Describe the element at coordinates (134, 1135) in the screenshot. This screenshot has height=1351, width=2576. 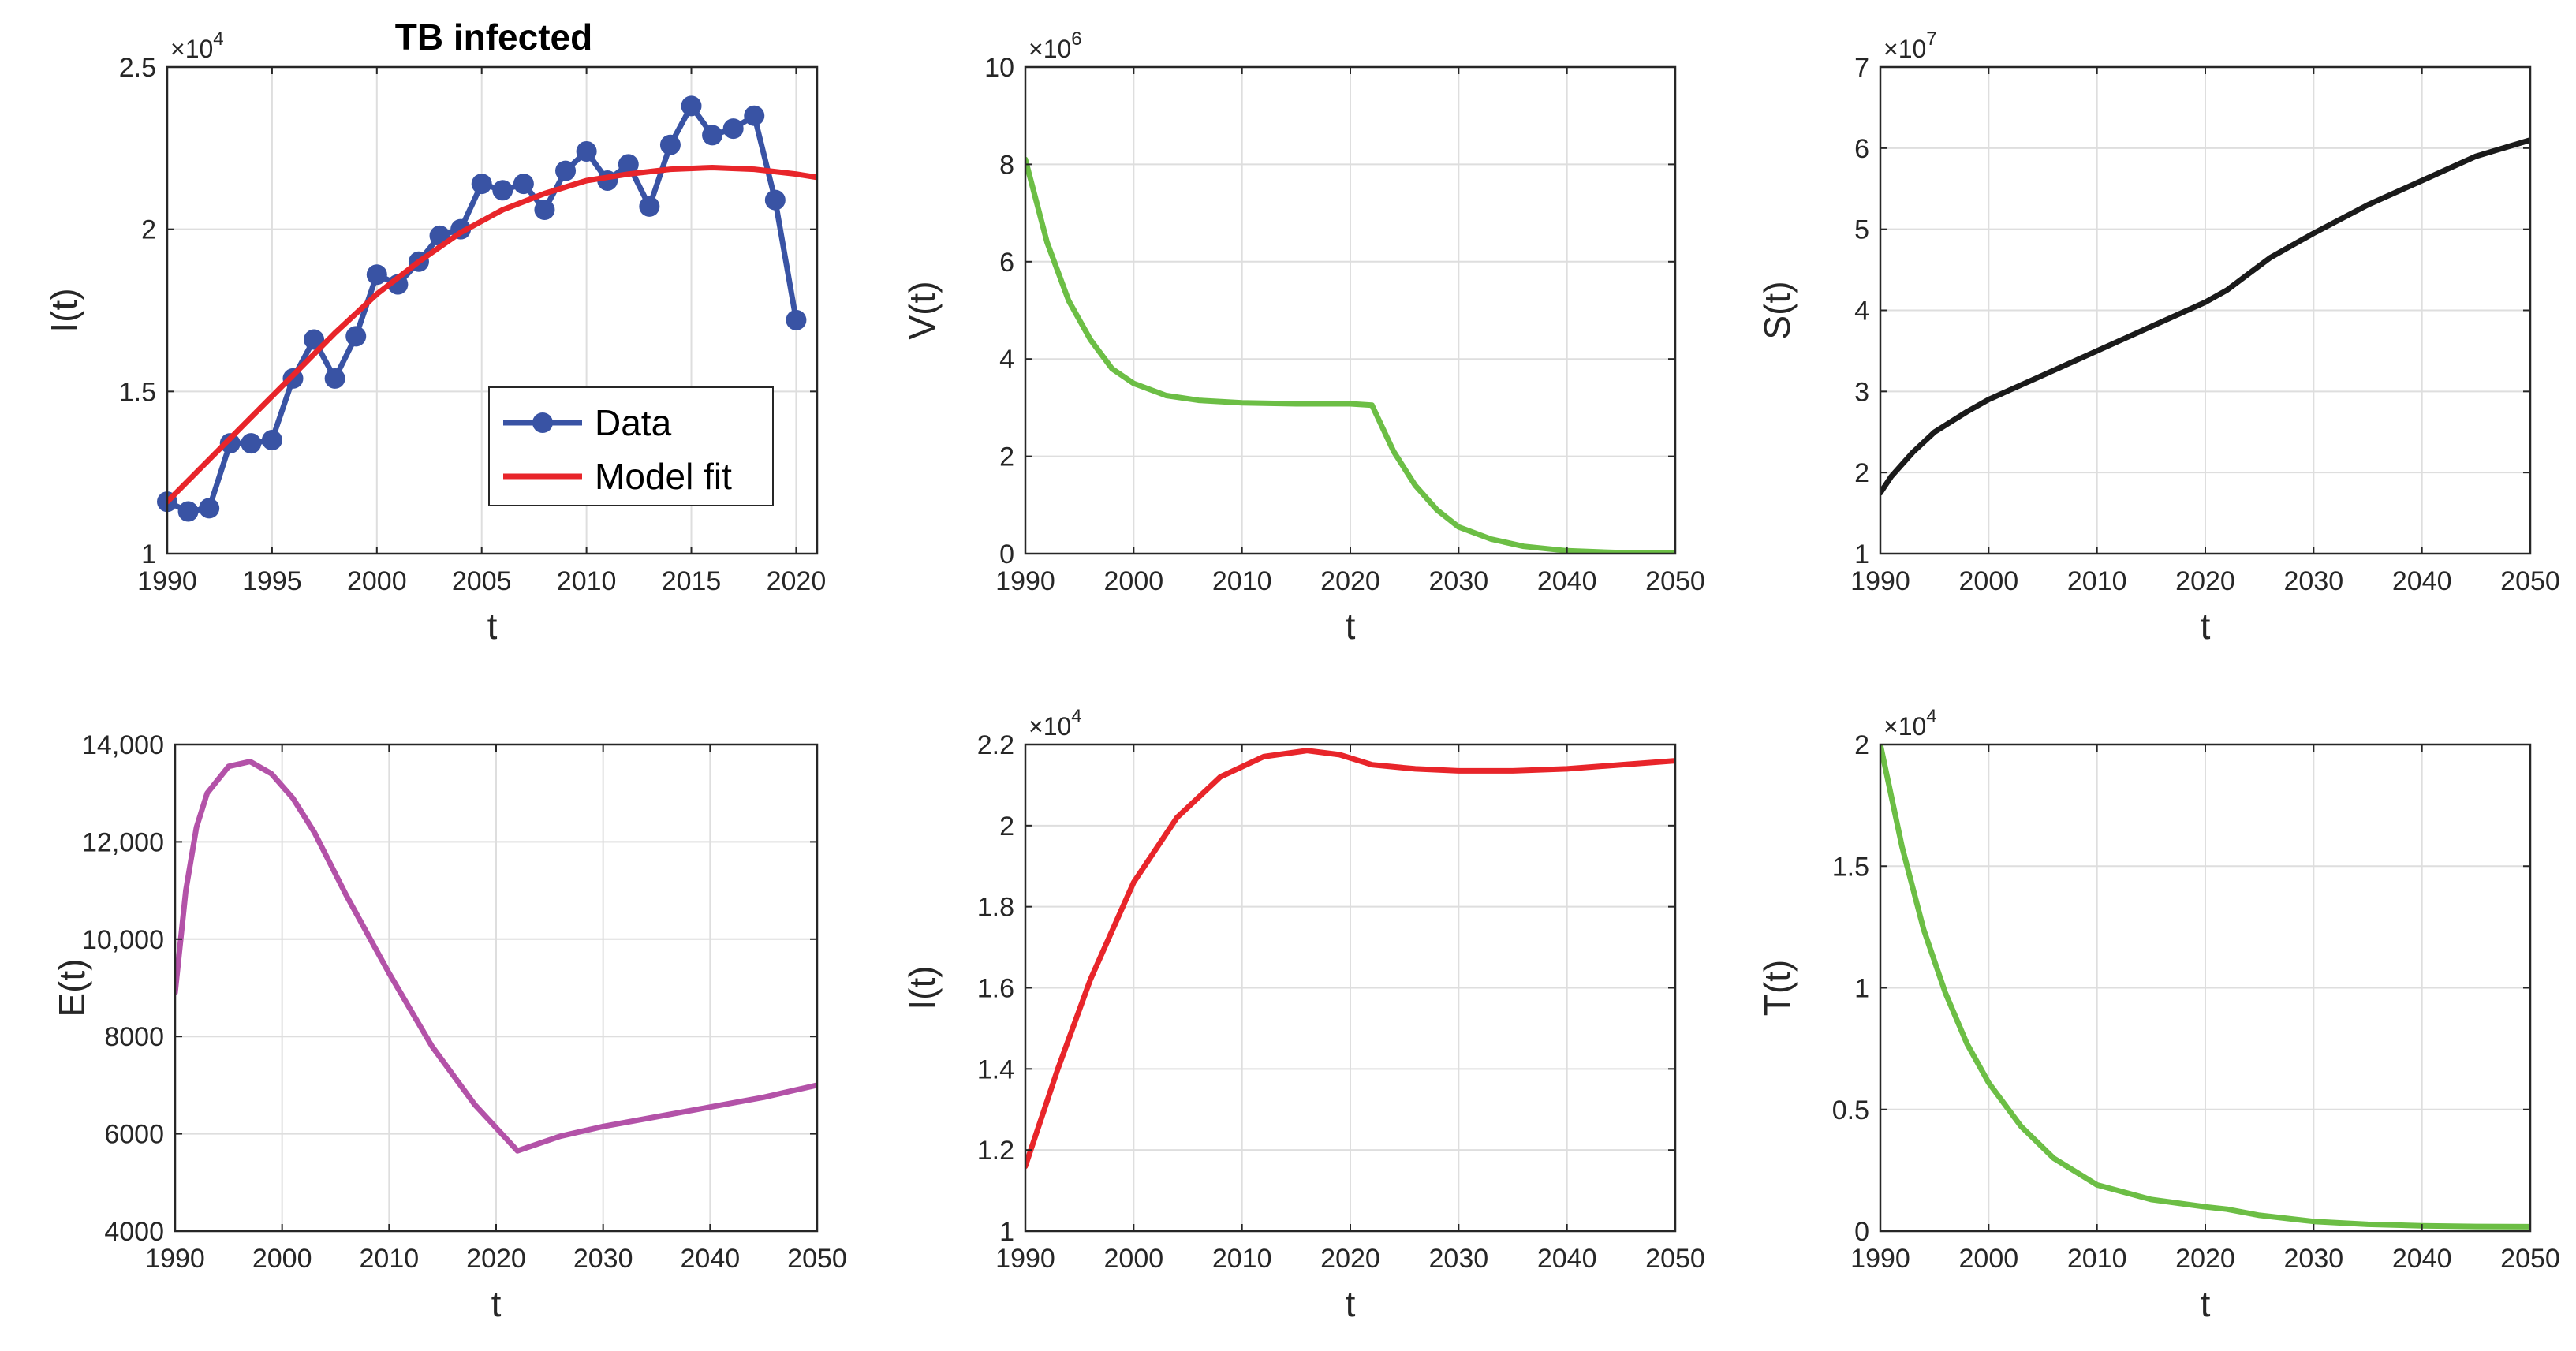
I see `y-tick-label: 6000` at that location.